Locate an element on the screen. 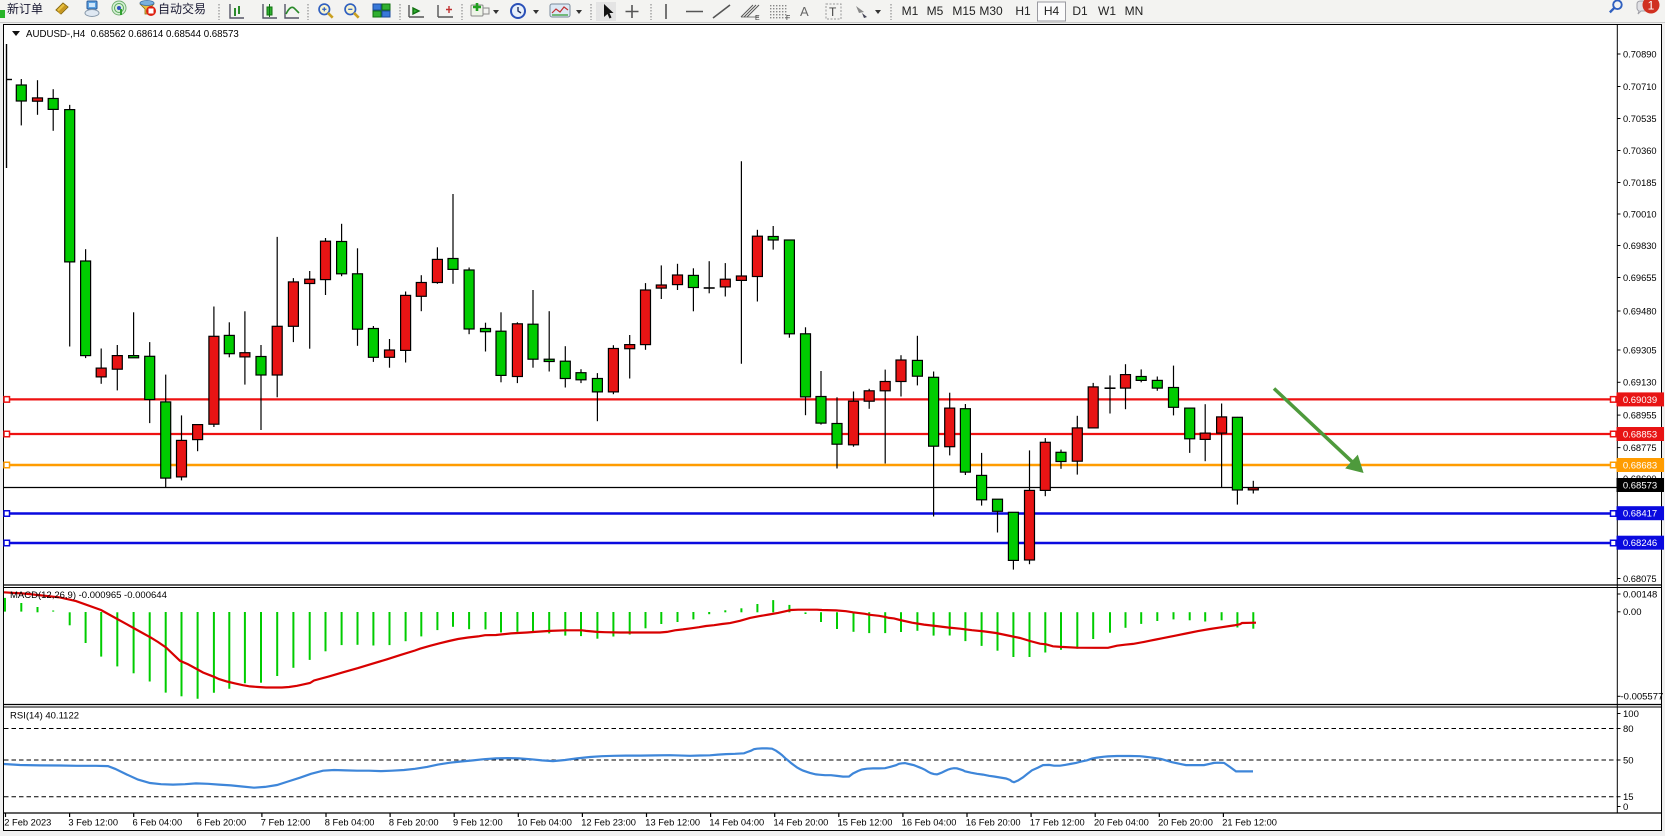  svg-text: 8 Feb 04:00 is located at coordinates (350, 823).